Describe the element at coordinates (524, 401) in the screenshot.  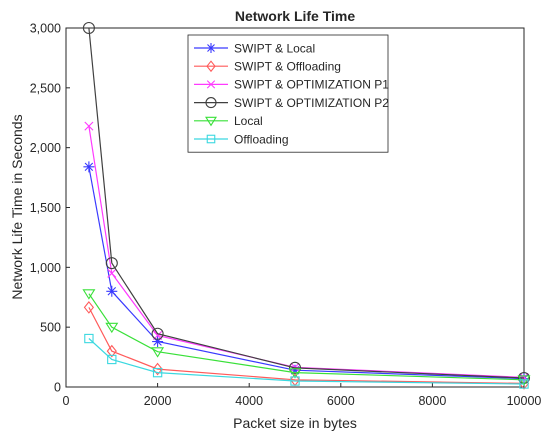
I see `x-tick-label: 10000` at that location.